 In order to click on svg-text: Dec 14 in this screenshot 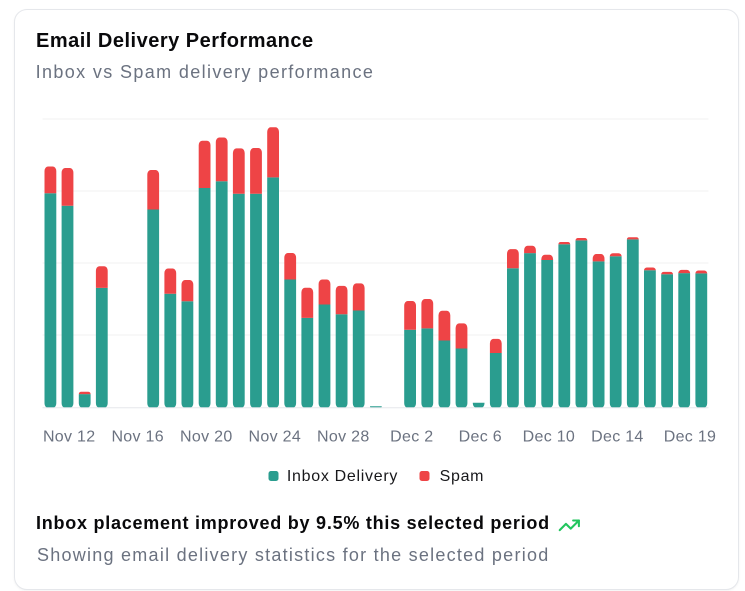, I will do `click(617, 437)`.